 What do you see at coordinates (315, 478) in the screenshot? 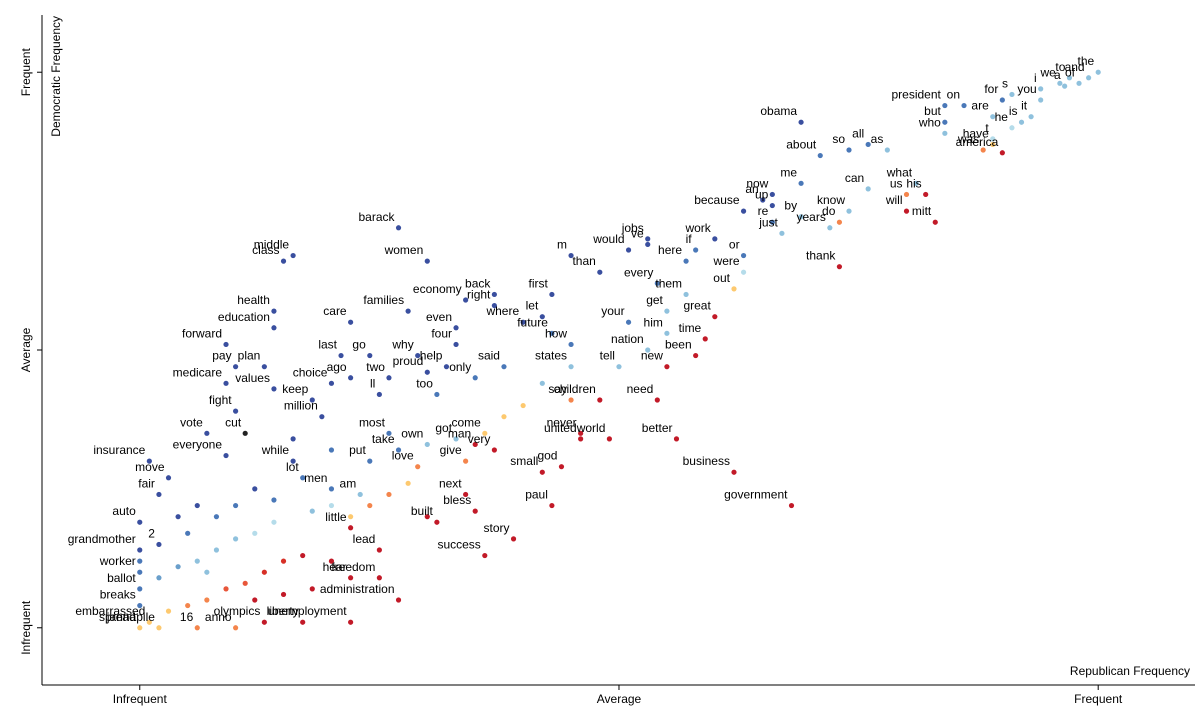
I see `point-label: men` at bounding box center [315, 478].